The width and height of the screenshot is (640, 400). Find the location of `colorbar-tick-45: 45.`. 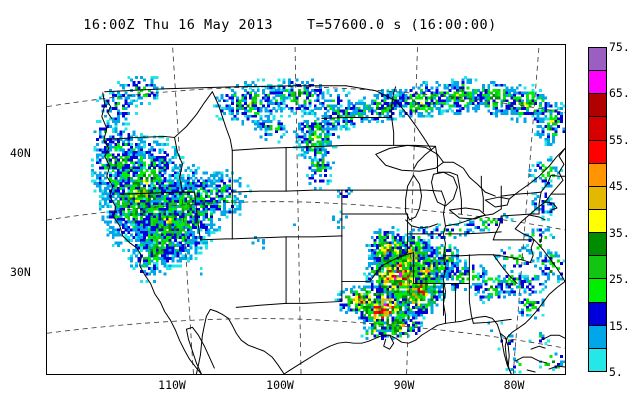

colorbar-tick-45: 45. is located at coordinates (619, 186).